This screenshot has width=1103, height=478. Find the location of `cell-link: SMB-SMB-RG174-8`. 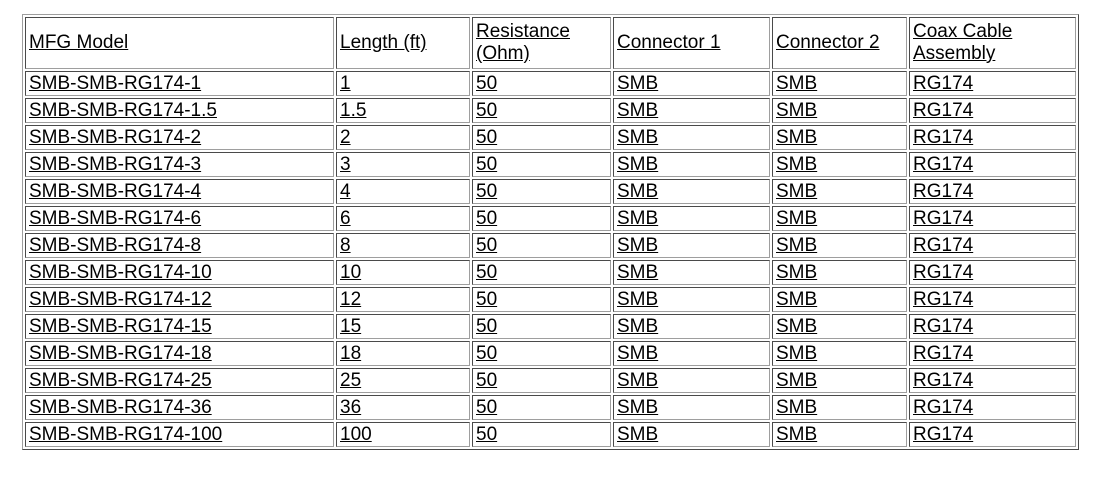

cell-link: SMB-SMB-RG174-8 is located at coordinates (115, 245).